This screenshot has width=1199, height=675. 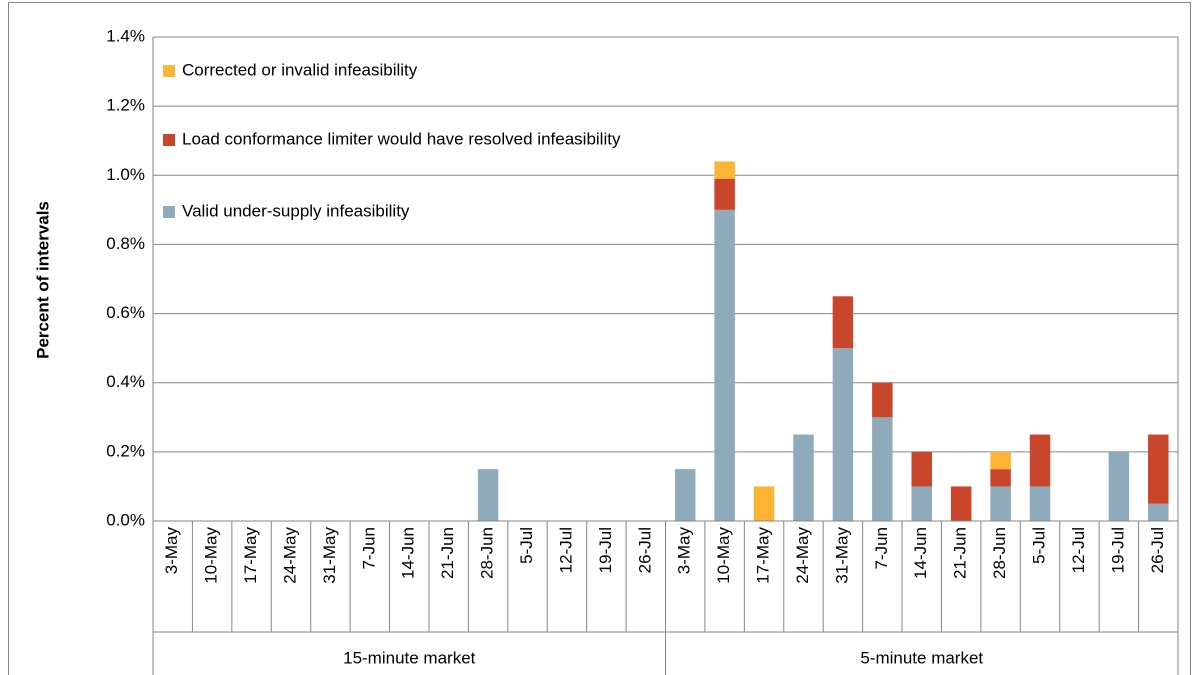 What do you see at coordinates (42, 280) in the screenshot?
I see `y-axis-label: Percent of intervals` at bounding box center [42, 280].